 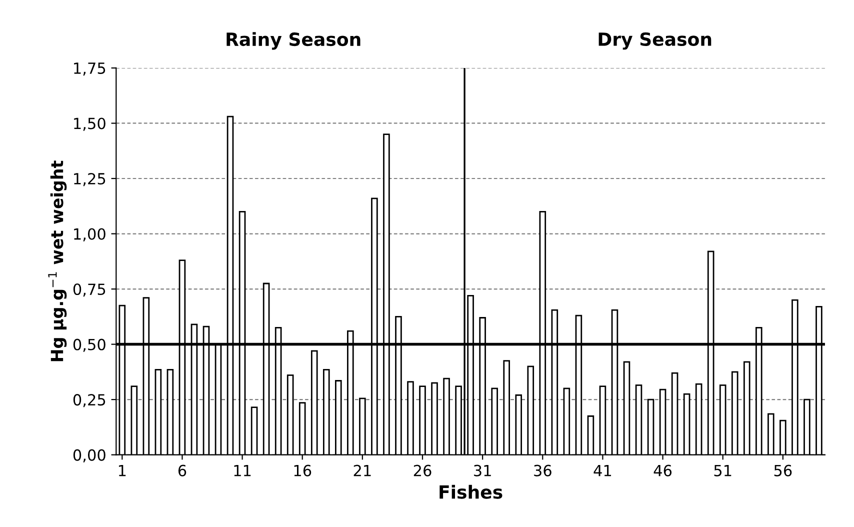 I want to click on x-tick-label: 1, so click(x=122, y=470).